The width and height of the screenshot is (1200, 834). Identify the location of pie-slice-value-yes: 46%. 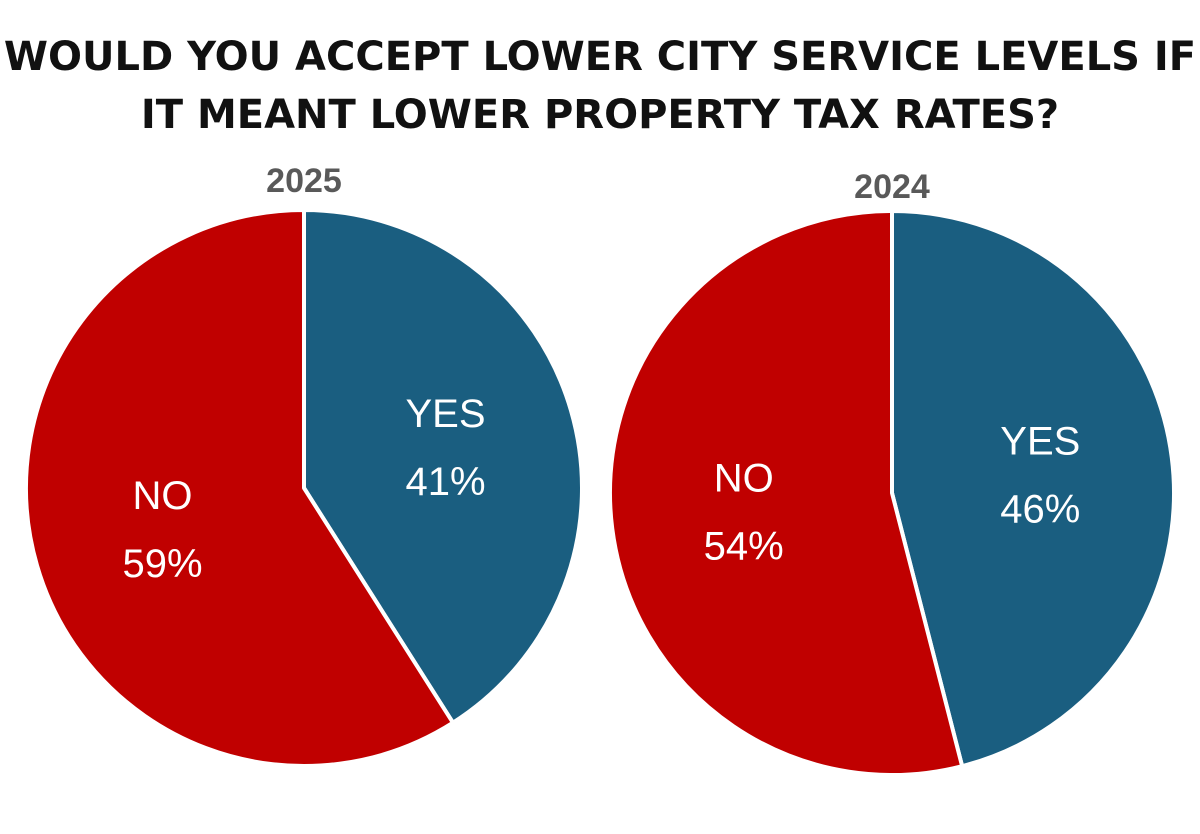
(1040, 509).